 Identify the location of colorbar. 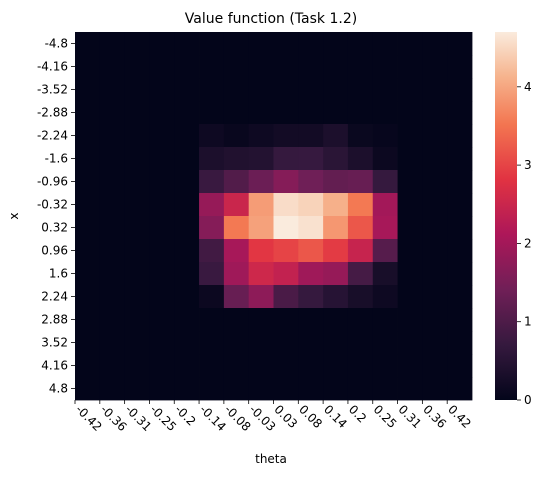
(506, 216).